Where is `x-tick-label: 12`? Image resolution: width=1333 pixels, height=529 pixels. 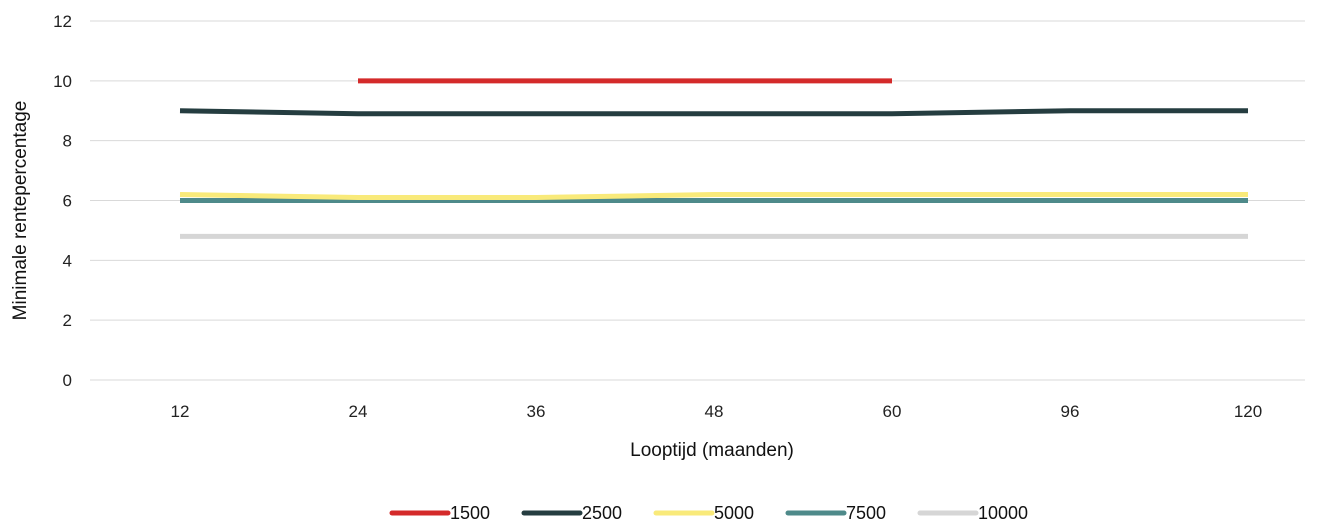 x-tick-label: 12 is located at coordinates (180, 411).